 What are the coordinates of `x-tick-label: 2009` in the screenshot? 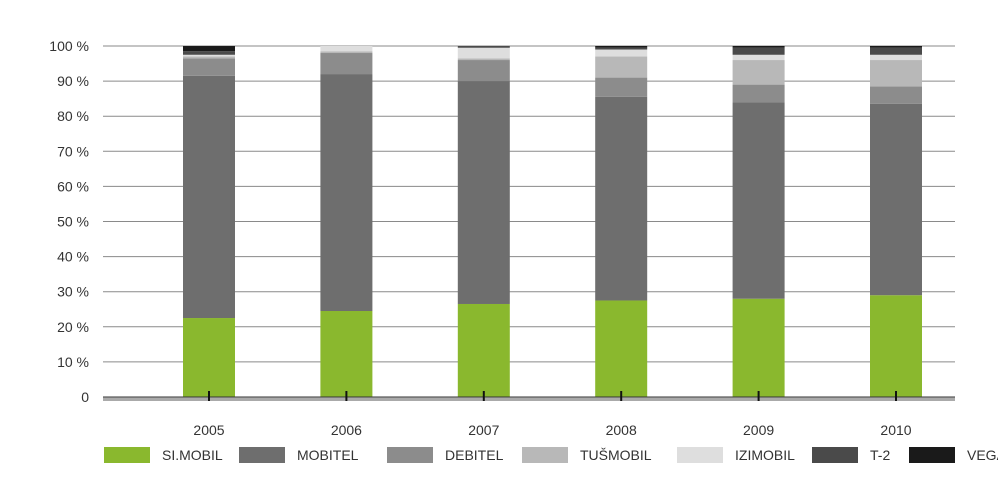 It's located at (758, 430).